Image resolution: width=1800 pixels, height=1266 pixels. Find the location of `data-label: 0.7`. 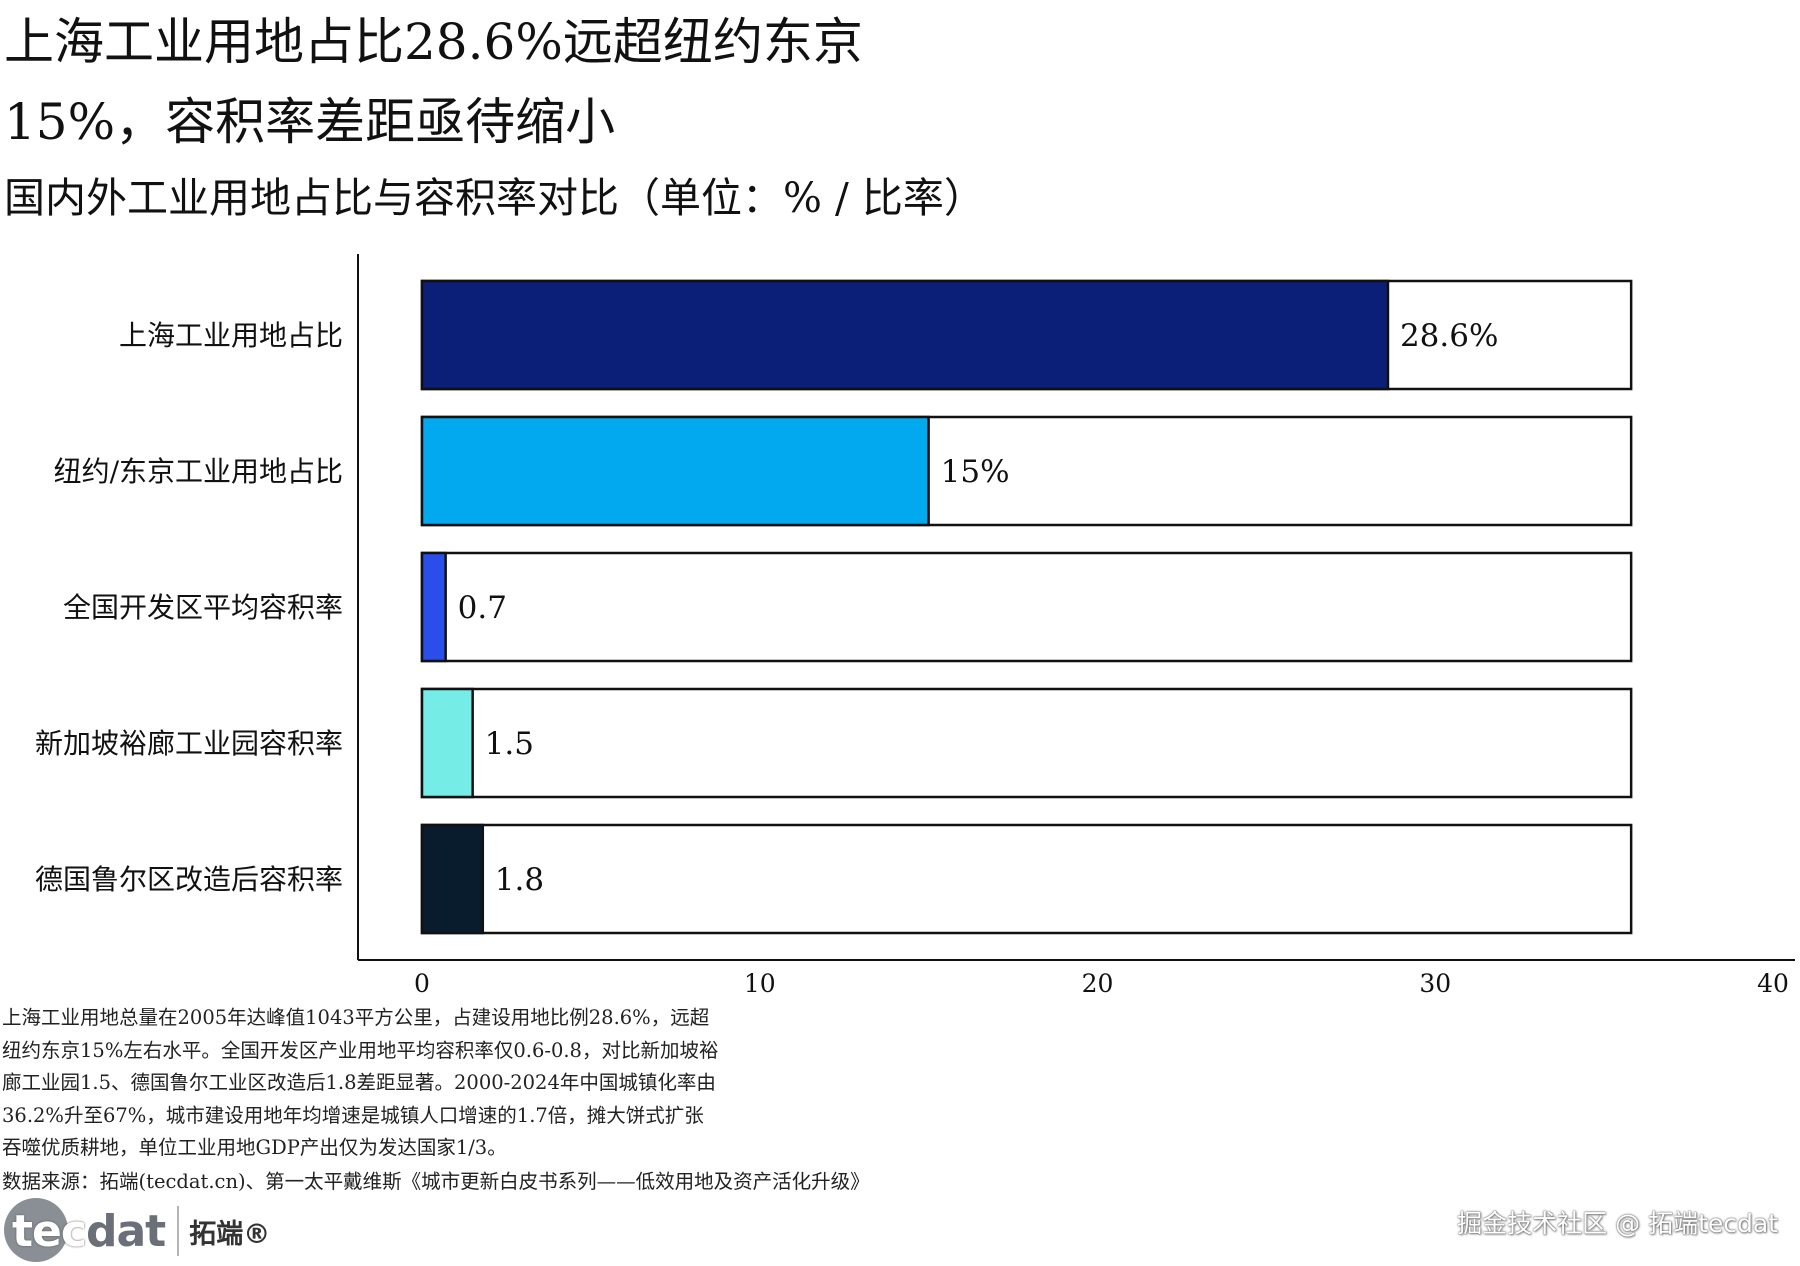

data-label: 0.7 is located at coordinates (482, 608).